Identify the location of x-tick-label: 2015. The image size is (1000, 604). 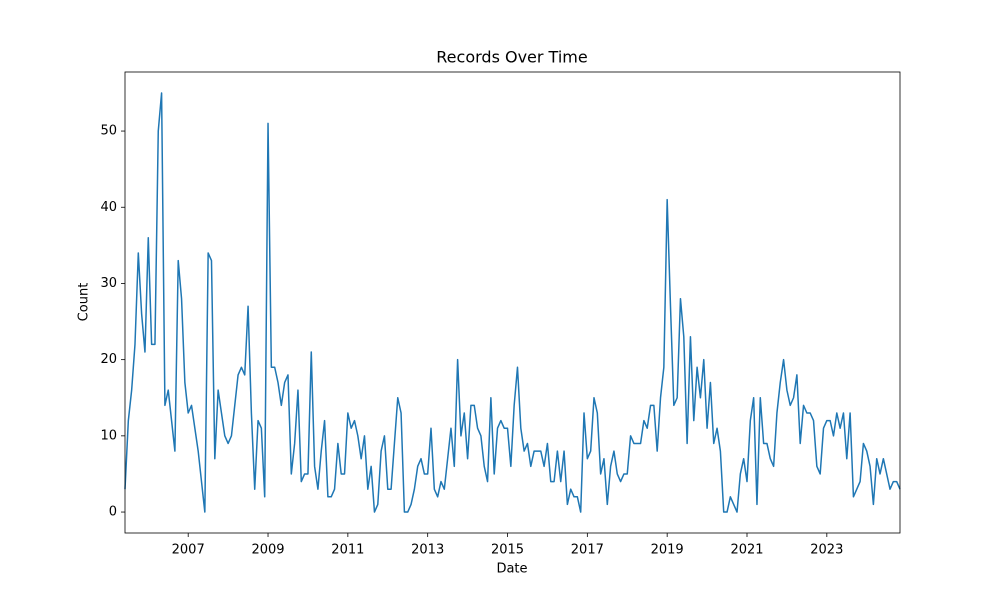
(507, 550).